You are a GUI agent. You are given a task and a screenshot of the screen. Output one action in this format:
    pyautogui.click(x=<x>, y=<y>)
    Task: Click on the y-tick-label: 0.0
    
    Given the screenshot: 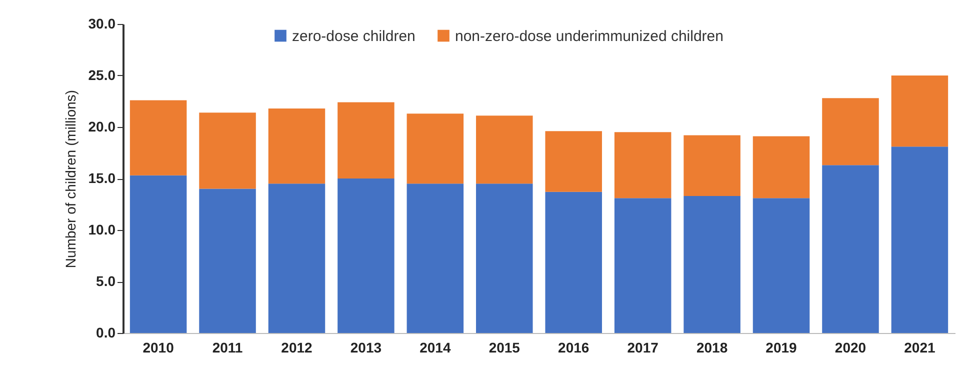 What is the action you would take?
    pyautogui.click(x=106, y=332)
    